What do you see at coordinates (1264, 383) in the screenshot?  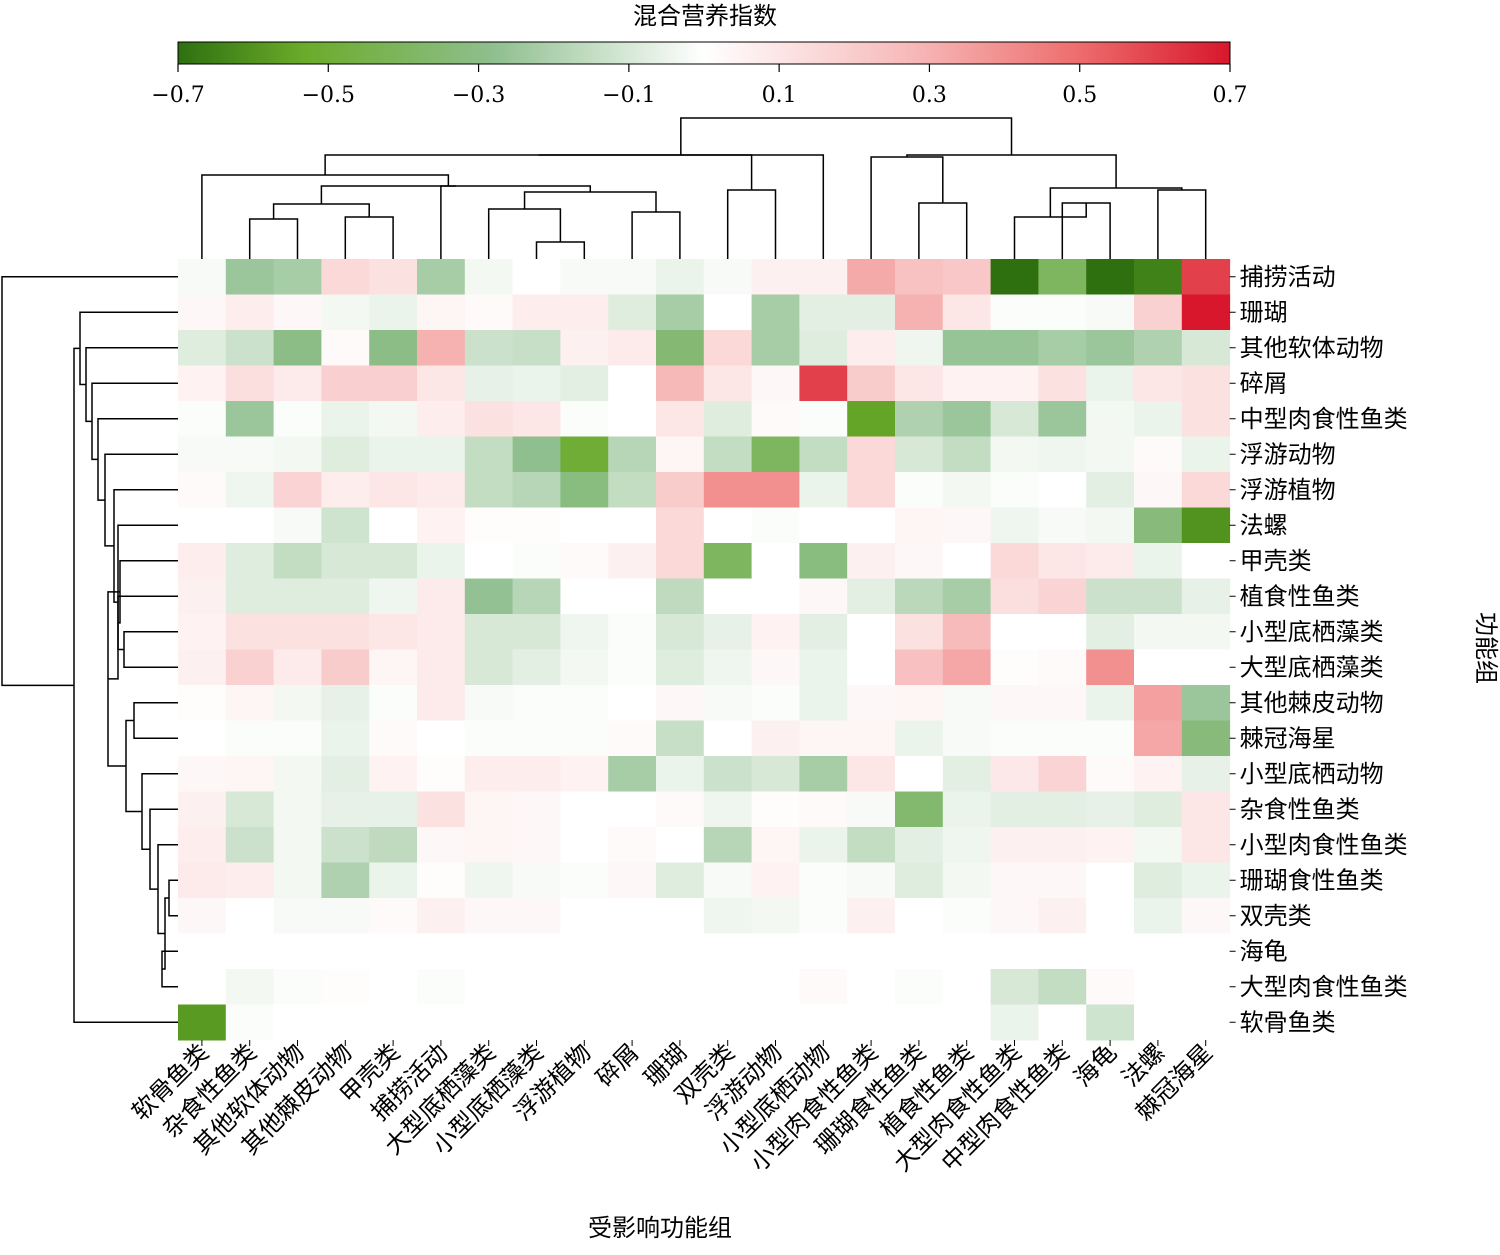 I see `row-label: 碎屑` at bounding box center [1264, 383].